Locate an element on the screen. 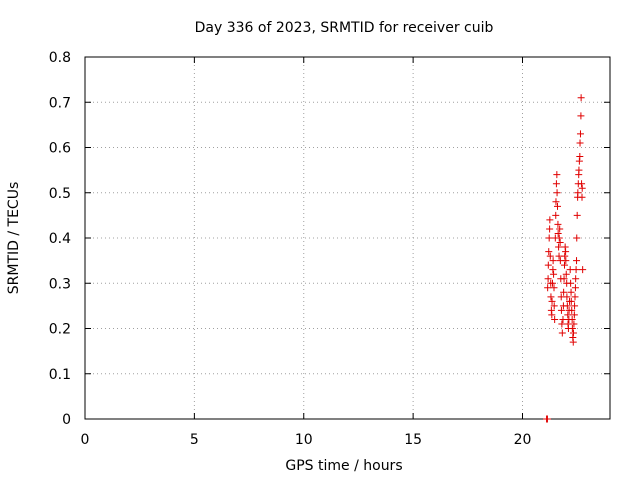 Image resolution: width=640 pixels, height=480 pixels. y-tick-label: 0.8 is located at coordinates (60, 58).